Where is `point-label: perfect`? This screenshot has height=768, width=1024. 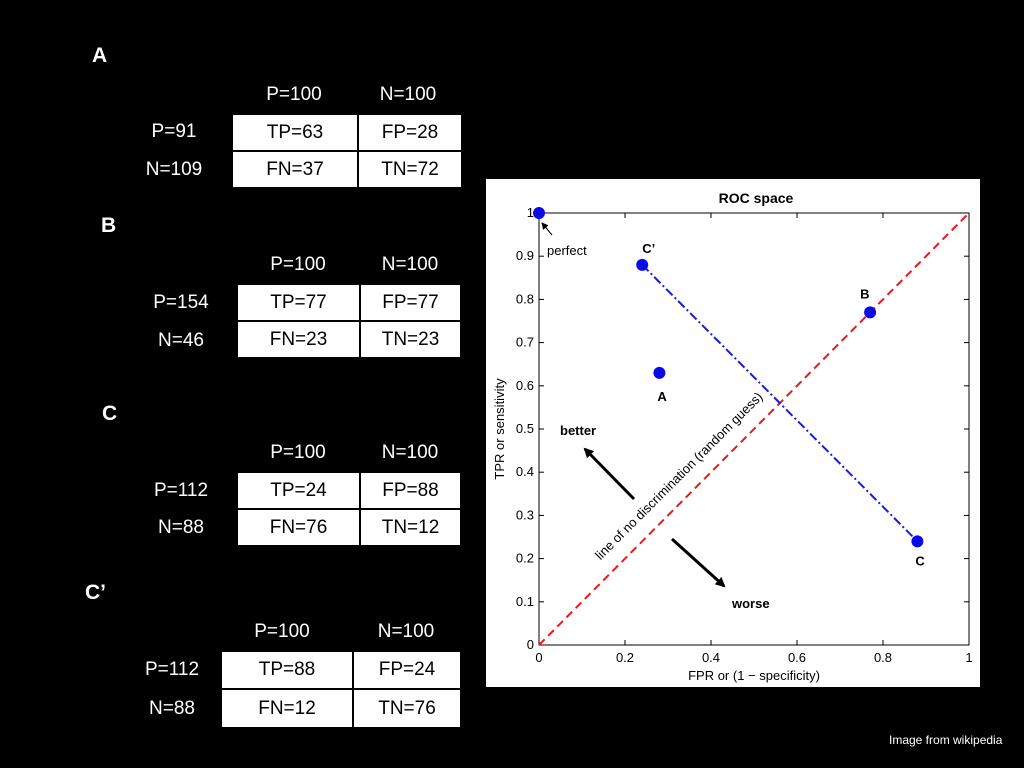 point-label: perfect is located at coordinates (567, 250).